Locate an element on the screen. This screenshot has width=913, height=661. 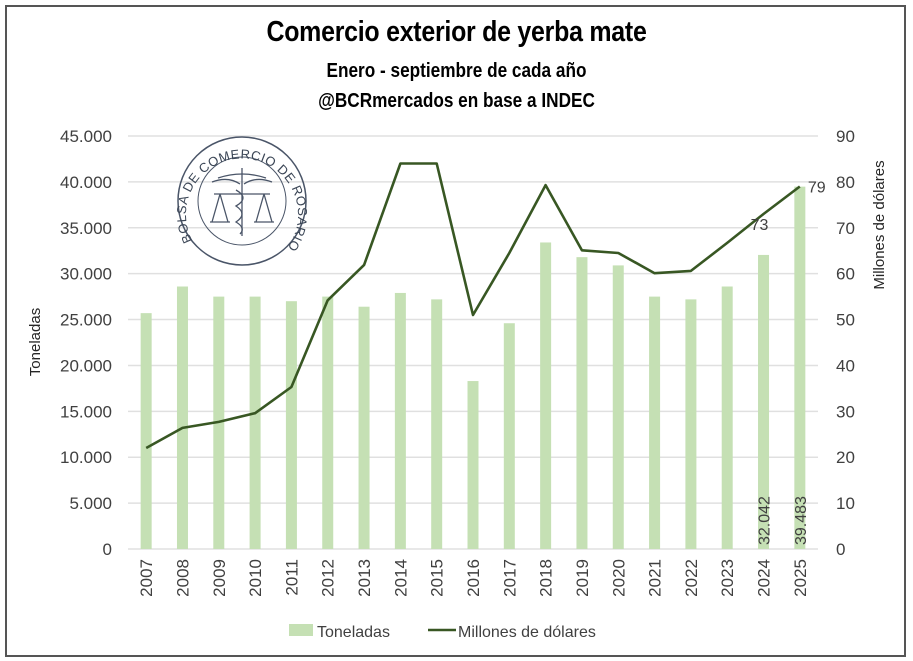
x-tick-label: 2015 is located at coordinates (437, 578).